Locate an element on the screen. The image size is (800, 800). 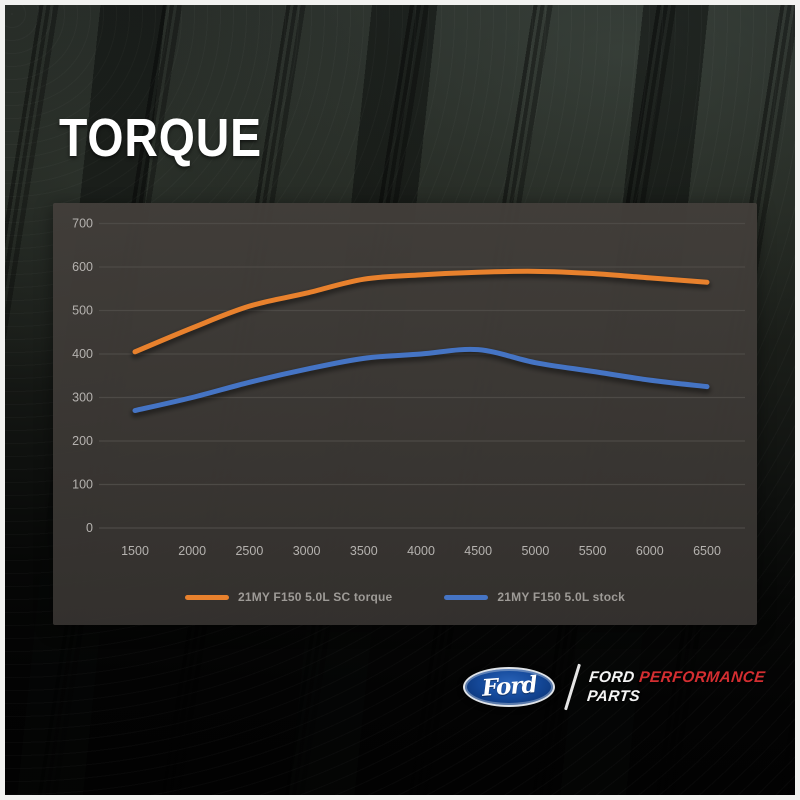
y-axis-tick-labels: 0 100 200 300 400 500 600 700 is located at coordinates (82, 376).